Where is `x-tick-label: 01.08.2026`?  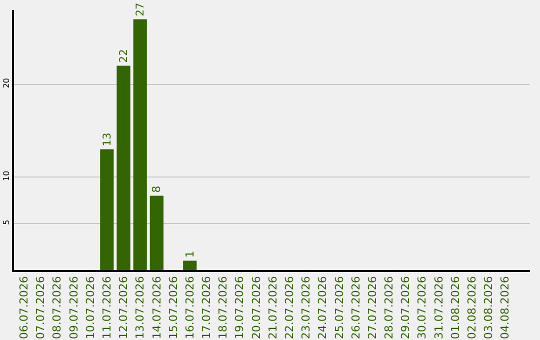 x-tick-label: 01.08.2026 is located at coordinates (455, 308).